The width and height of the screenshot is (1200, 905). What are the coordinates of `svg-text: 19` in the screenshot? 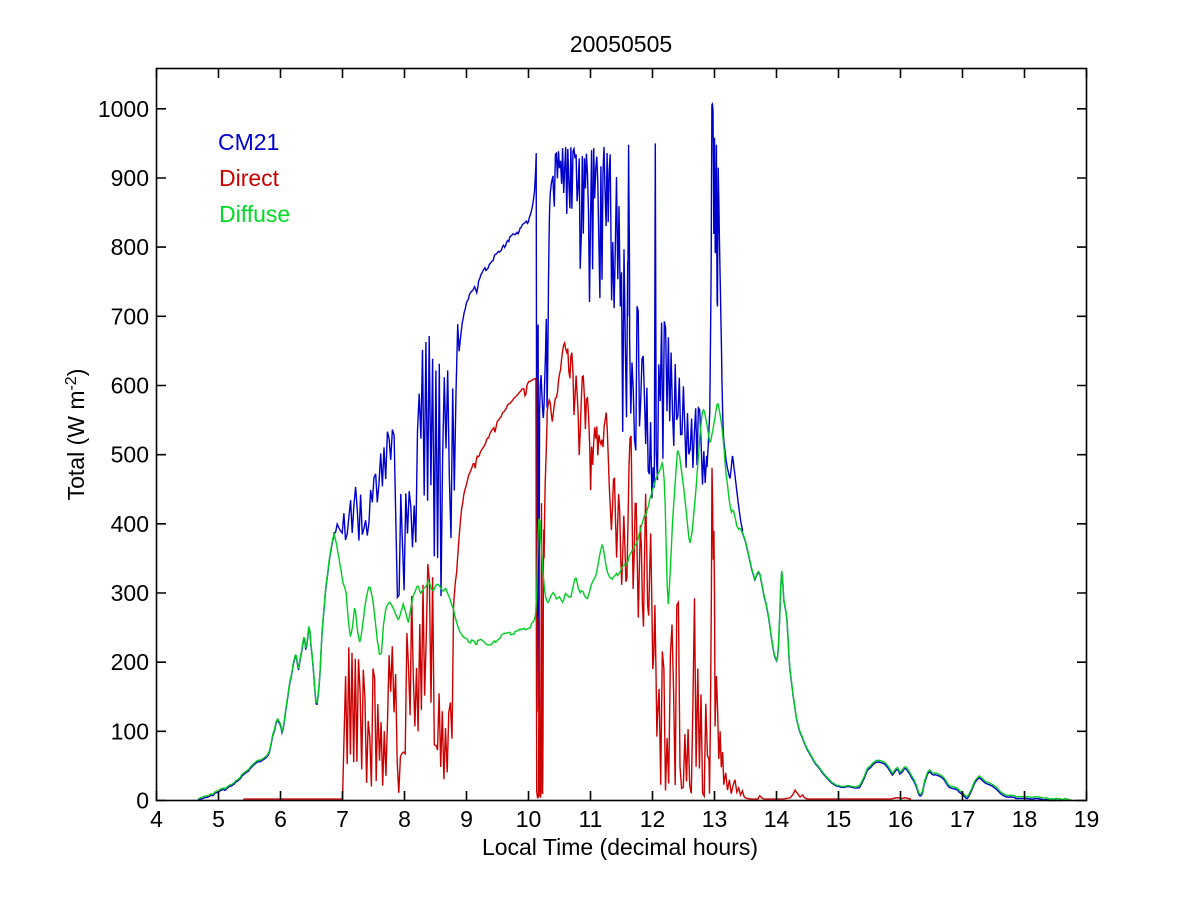 It's located at (1087, 819).